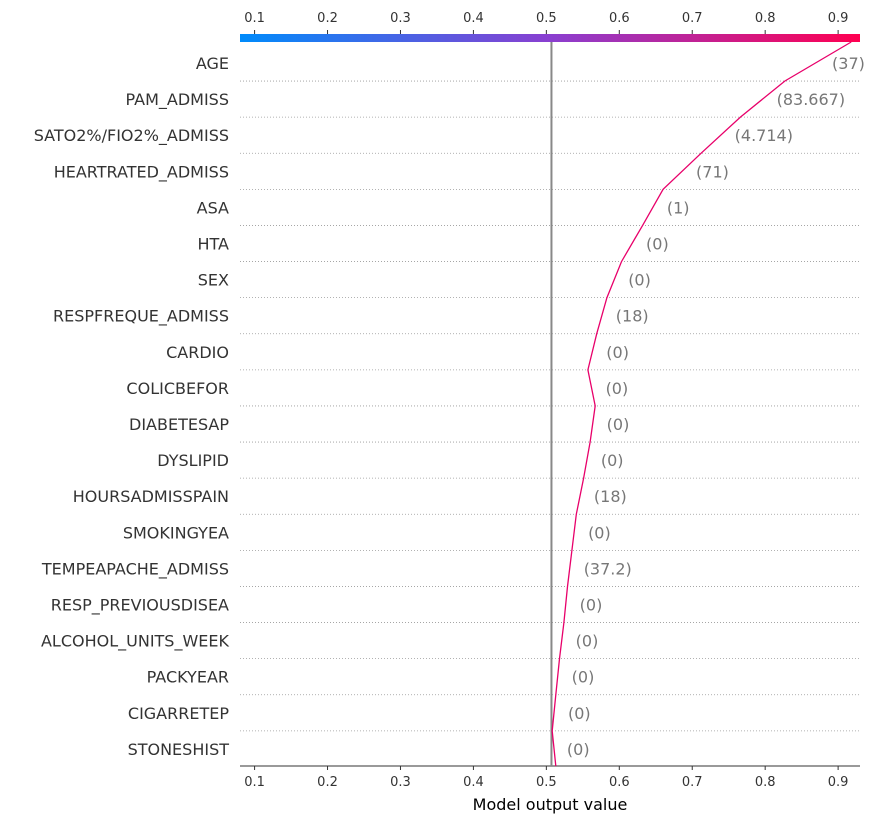  What do you see at coordinates (764, 135) in the screenshot?
I see `feature-value-label: (4.714)` at bounding box center [764, 135].